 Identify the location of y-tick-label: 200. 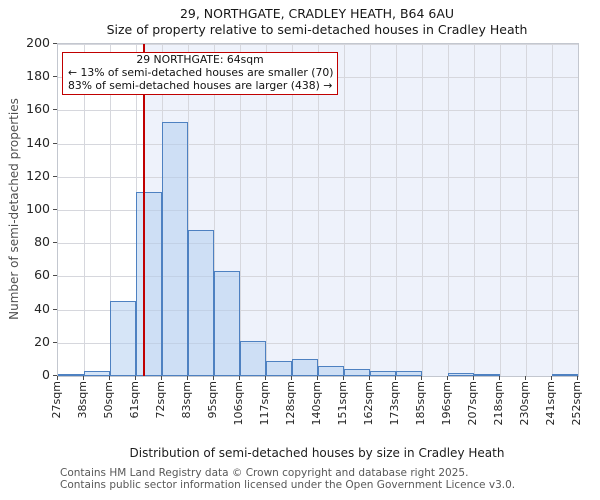
(38, 42).